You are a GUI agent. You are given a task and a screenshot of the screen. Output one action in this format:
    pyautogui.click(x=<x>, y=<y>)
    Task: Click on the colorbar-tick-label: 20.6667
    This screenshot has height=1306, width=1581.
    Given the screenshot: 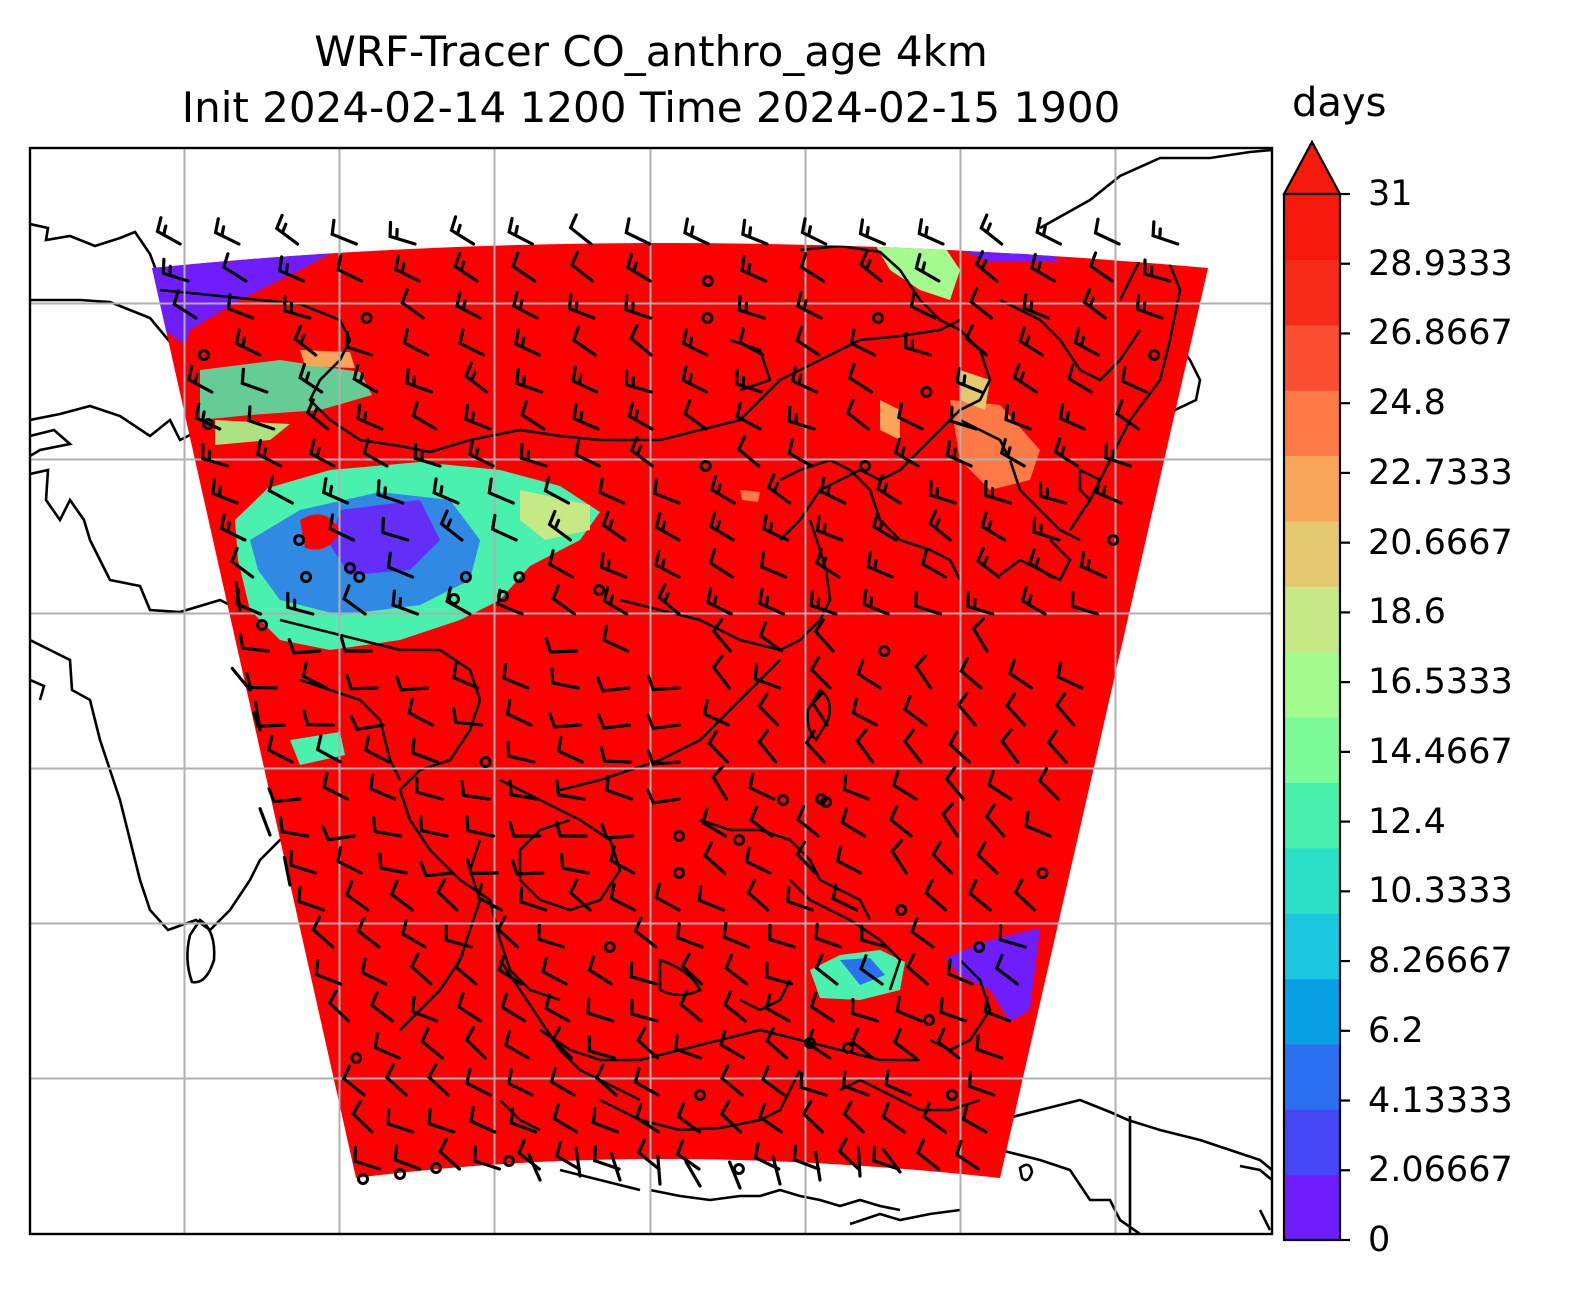 What is the action you would take?
    pyautogui.click(x=1440, y=542)
    